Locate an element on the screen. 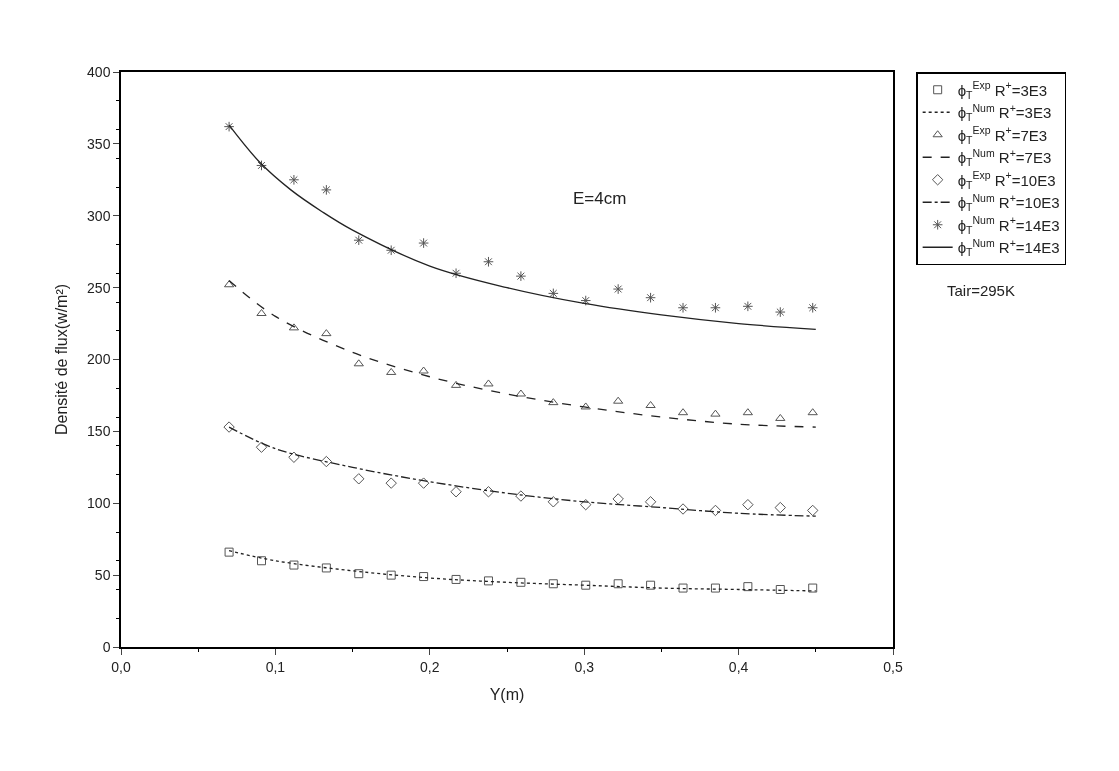  y-tick-label: 100 is located at coordinates (99, 503).